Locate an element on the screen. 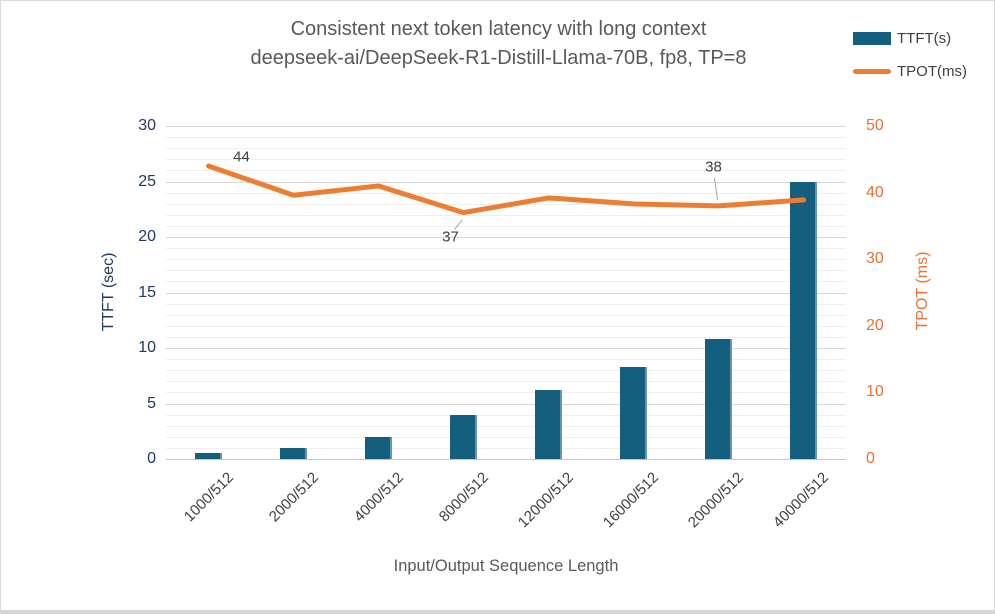  tpot-line-swatch-icon is located at coordinates (872, 71).